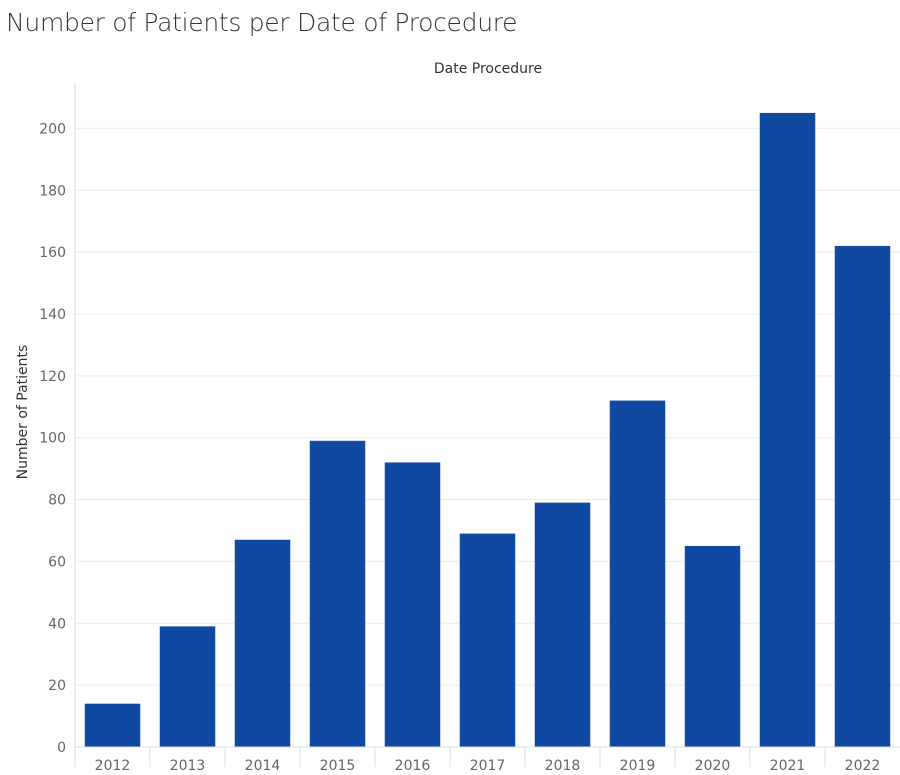 Image resolution: width=900 pixels, height=775 pixels. What do you see at coordinates (638, 766) in the screenshot?
I see `x-tick-label: 2019` at bounding box center [638, 766].